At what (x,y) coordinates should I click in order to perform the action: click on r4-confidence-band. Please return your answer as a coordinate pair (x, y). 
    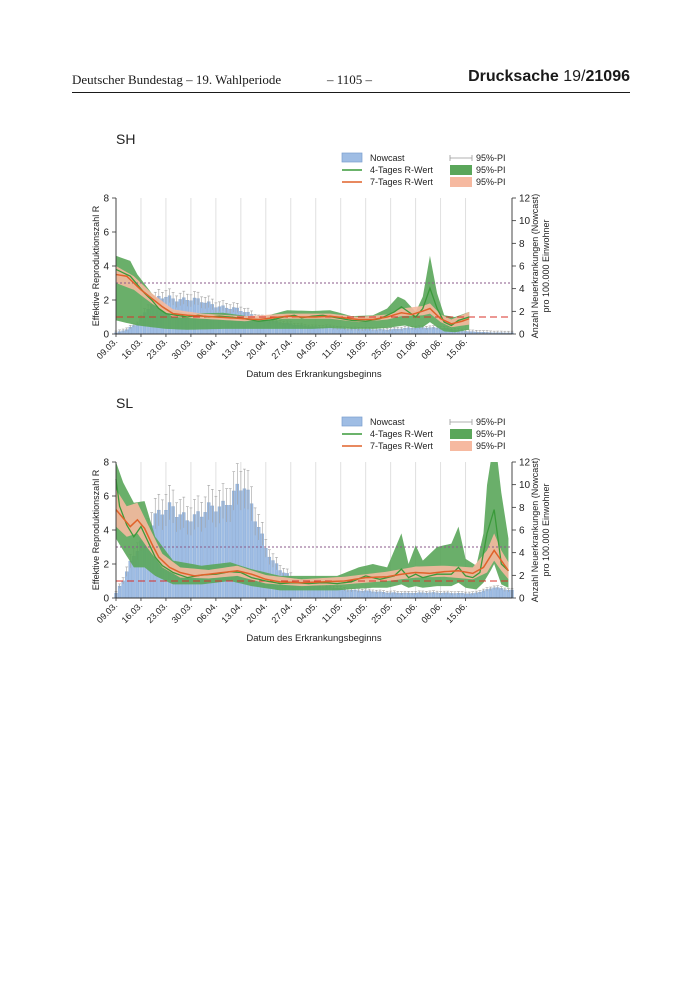
    Looking at the image, I should click on (293, 294).